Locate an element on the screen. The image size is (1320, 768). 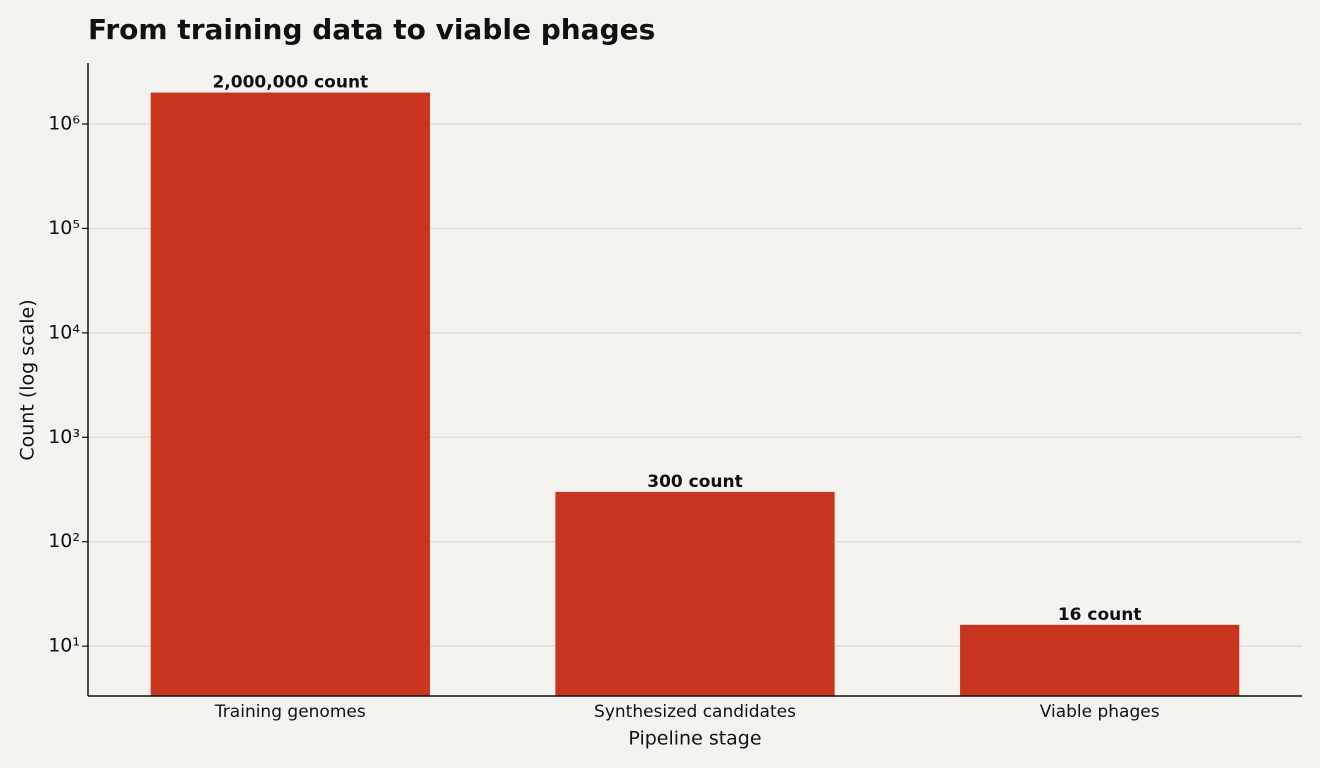
y-tick-label: 10⁴ is located at coordinates (64, 332).